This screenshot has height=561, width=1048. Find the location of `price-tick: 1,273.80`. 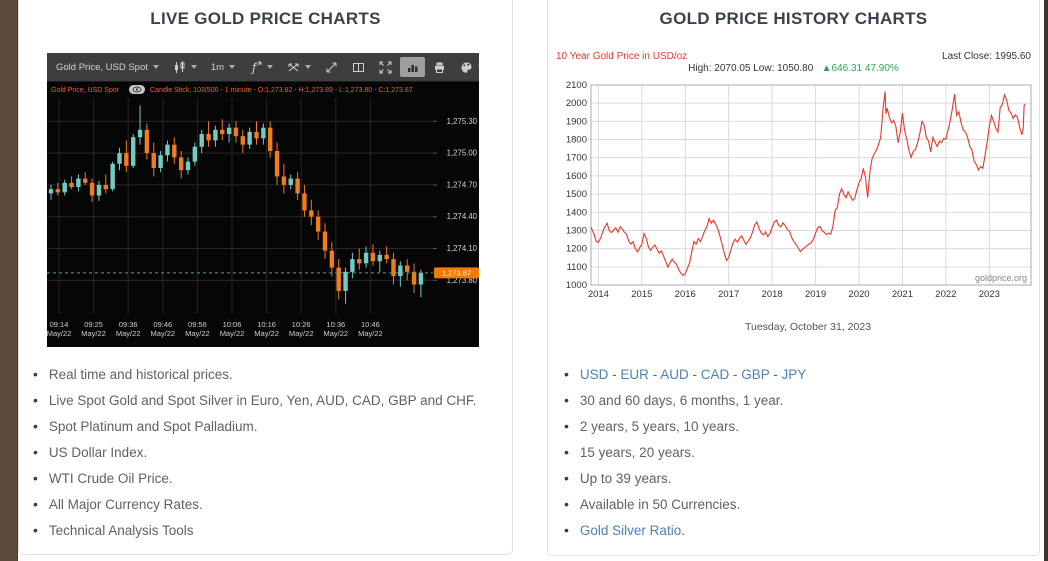

price-tick: 1,273.80 is located at coordinates (462, 280).